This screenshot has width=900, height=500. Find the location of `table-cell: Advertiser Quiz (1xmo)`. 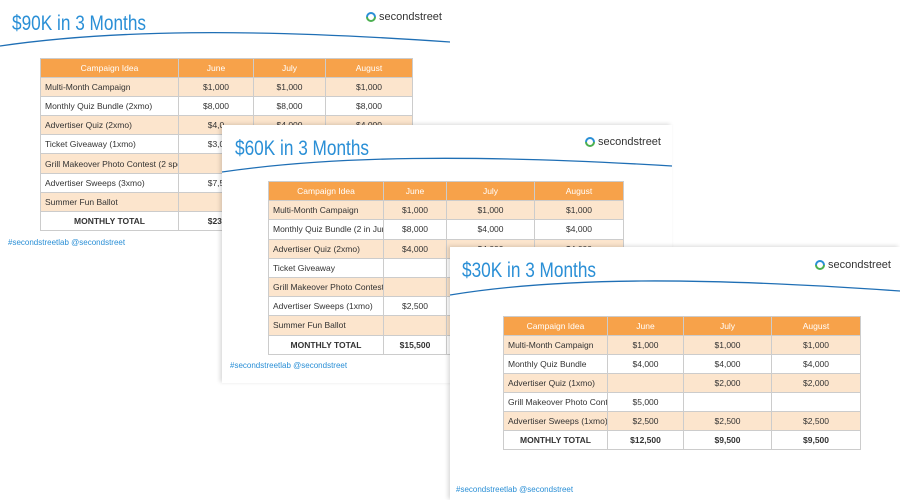

table-cell: Advertiser Quiz (1xmo) is located at coordinates (556, 383).